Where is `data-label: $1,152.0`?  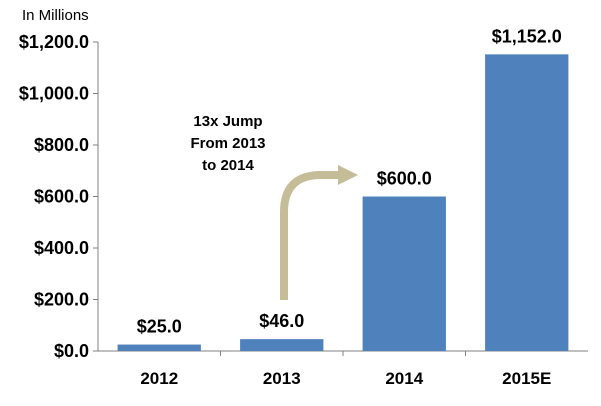
data-label: $1,152.0 is located at coordinates (527, 36).